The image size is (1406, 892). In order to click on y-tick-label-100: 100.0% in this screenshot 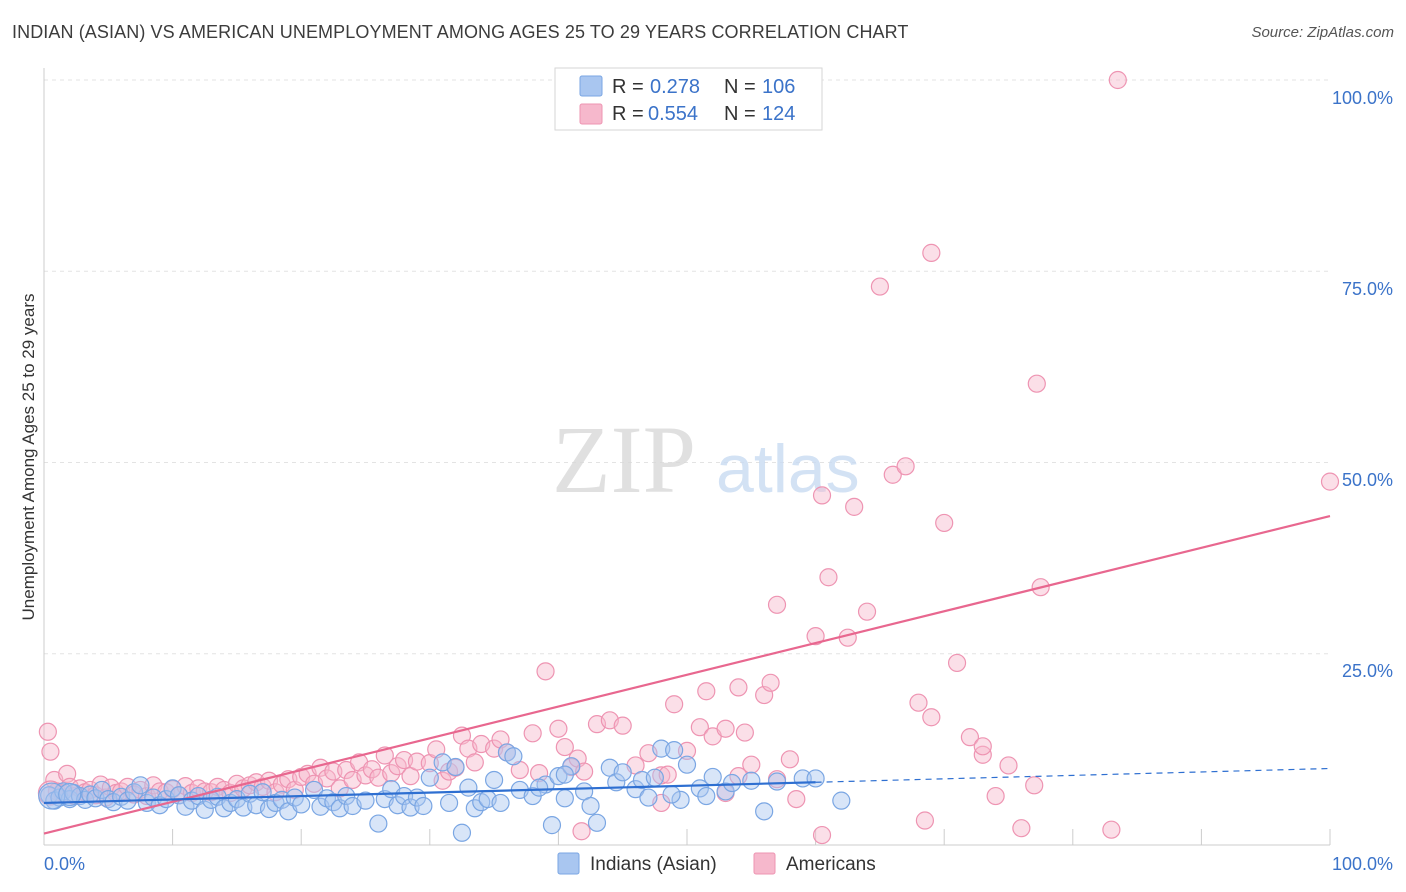, I will do `click(1362, 98)`.